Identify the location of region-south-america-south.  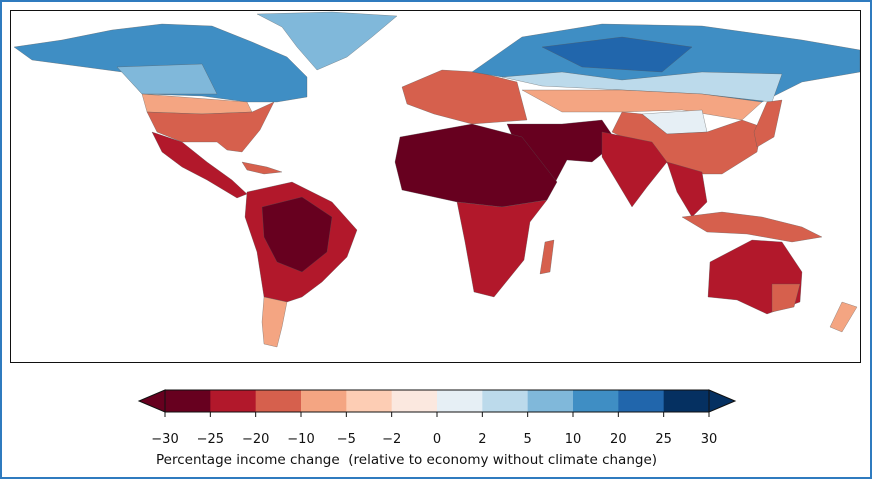
(274, 322).